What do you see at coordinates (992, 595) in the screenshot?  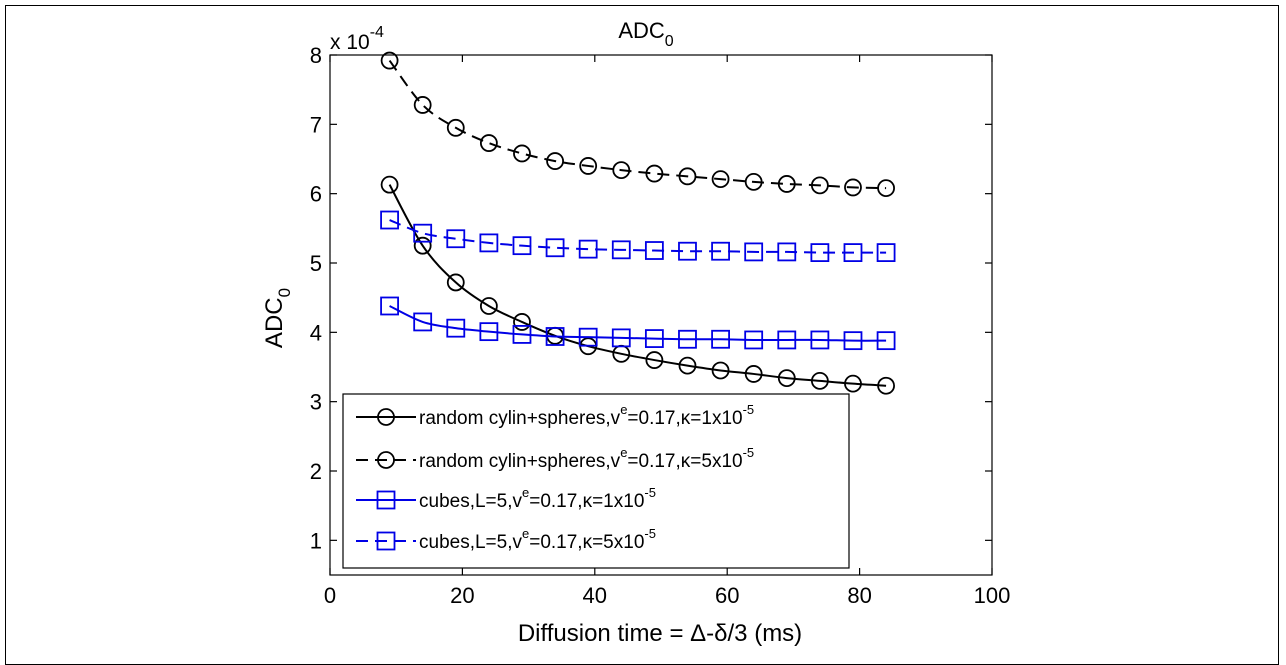 I see `x-tick-label: 100` at bounding box center [992, 595].